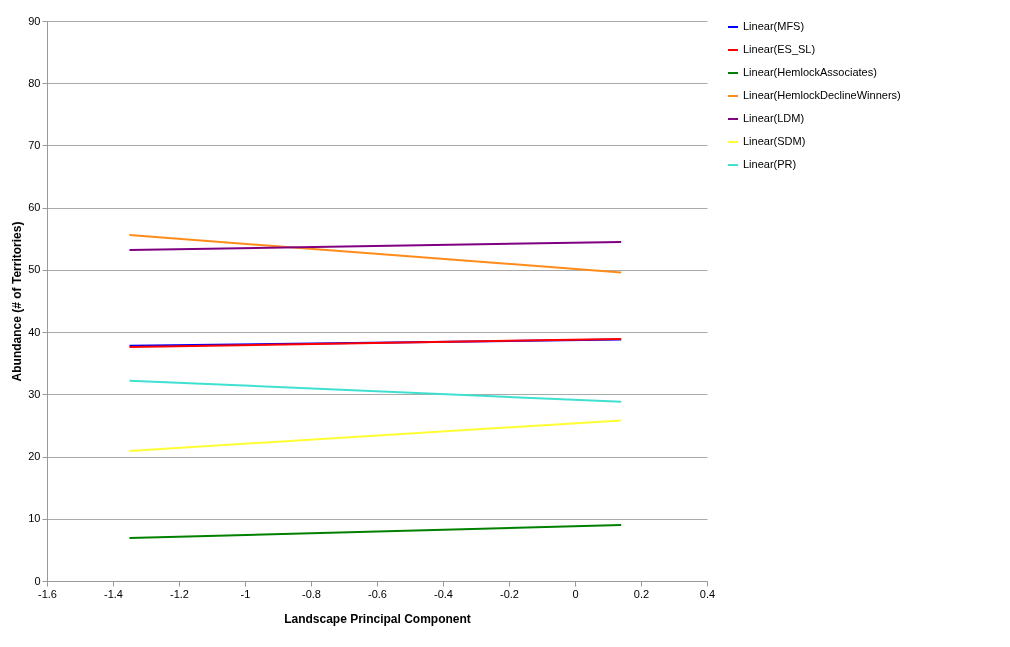 This screenshot has height=647, width=1010. Describe the element at coordinates (245, 593) in the screenshot. I see `x-tick-label: -1` at that location.